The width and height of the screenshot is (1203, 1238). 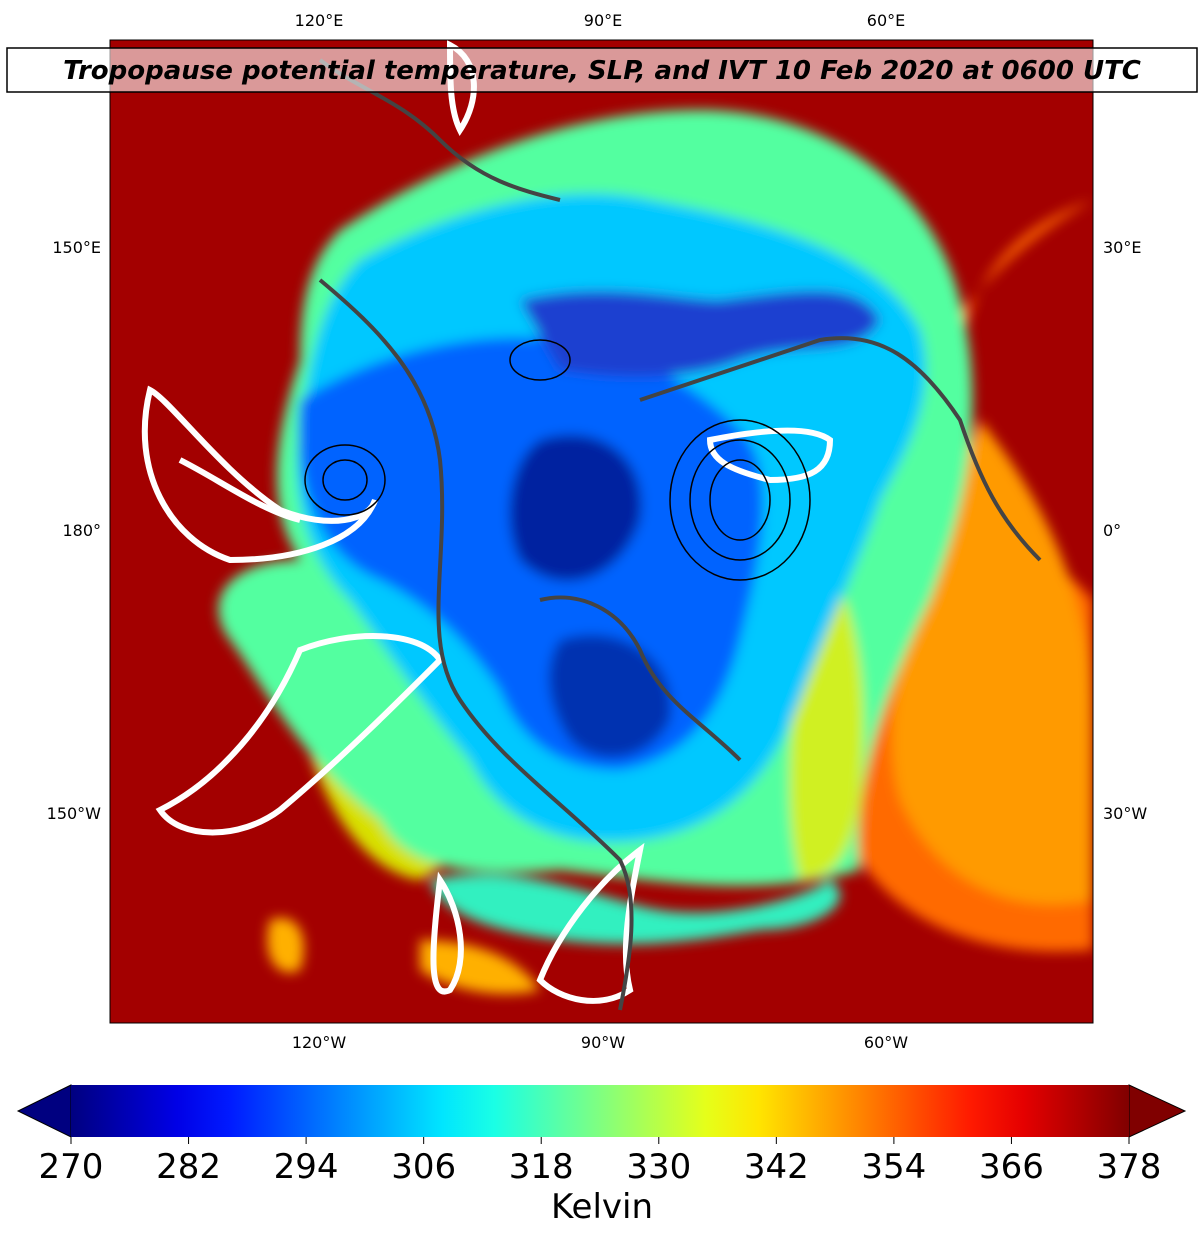 I want to click on right-label: 30°W, so click(x=1125, y=813).